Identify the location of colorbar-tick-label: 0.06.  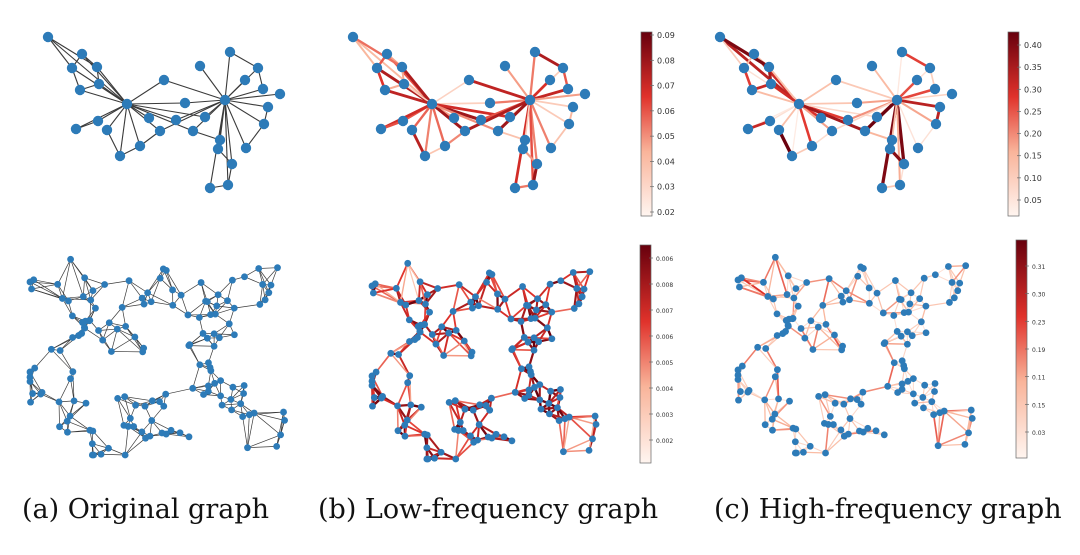
(666, 111).